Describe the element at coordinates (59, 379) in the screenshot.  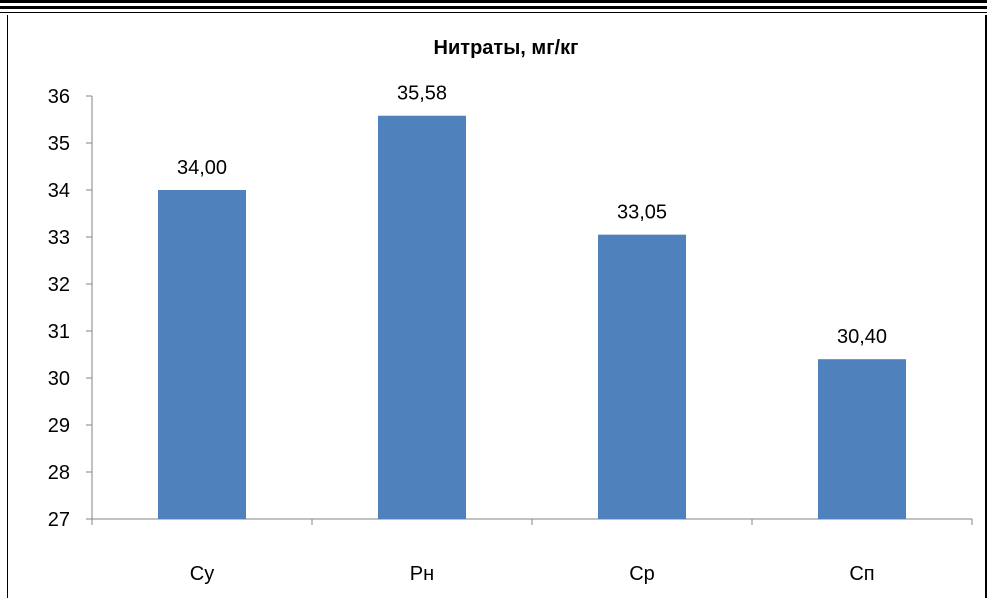
I see `y-tick-label: 30` at that location.